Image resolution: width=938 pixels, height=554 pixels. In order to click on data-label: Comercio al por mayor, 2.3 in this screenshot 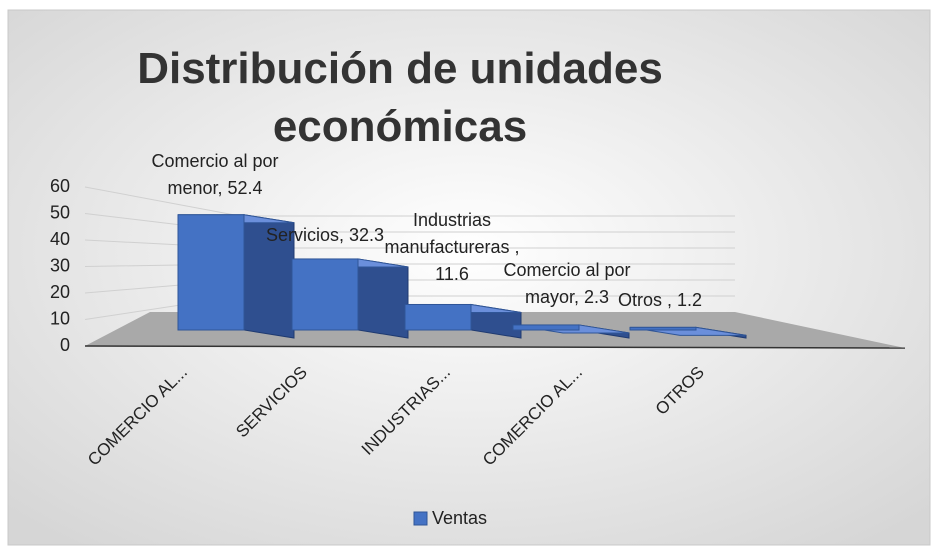, I will do `click(567, 283)`.